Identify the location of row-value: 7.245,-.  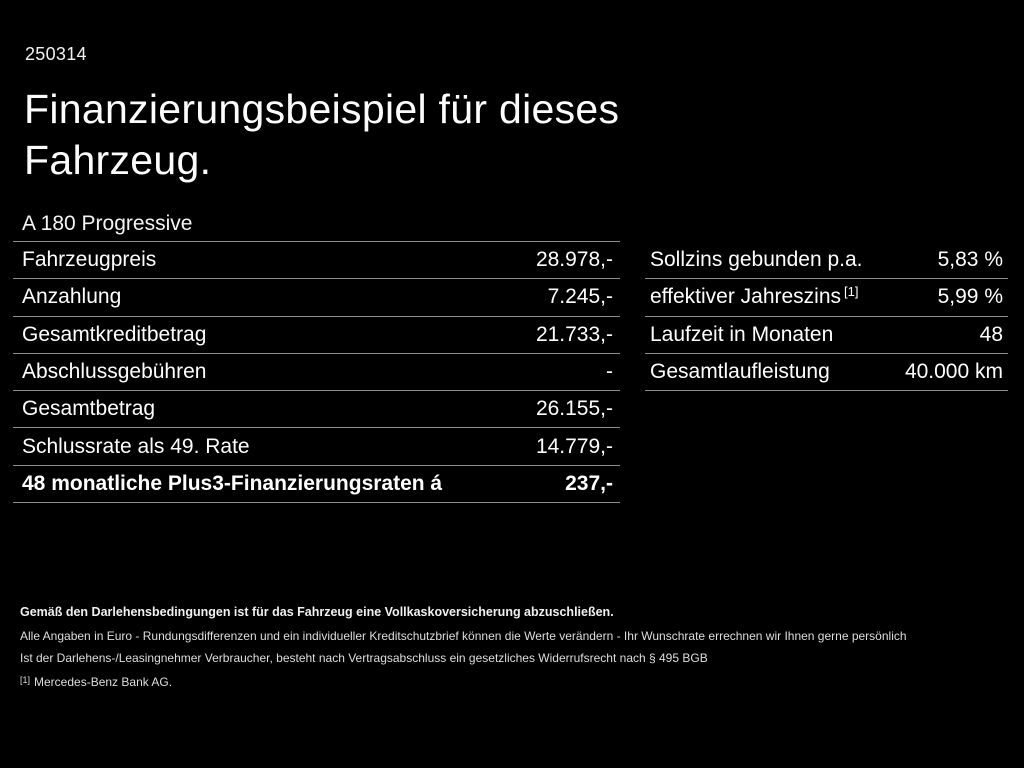
(580, 297).